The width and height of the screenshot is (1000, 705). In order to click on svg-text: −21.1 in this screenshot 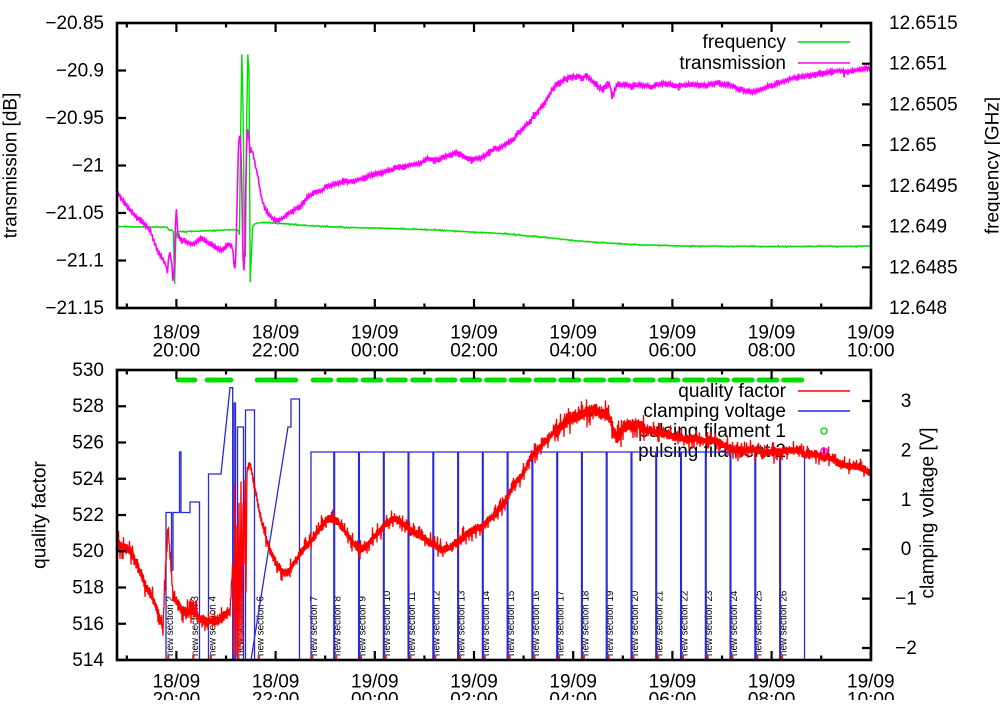, I will do `click(80, 261)`.